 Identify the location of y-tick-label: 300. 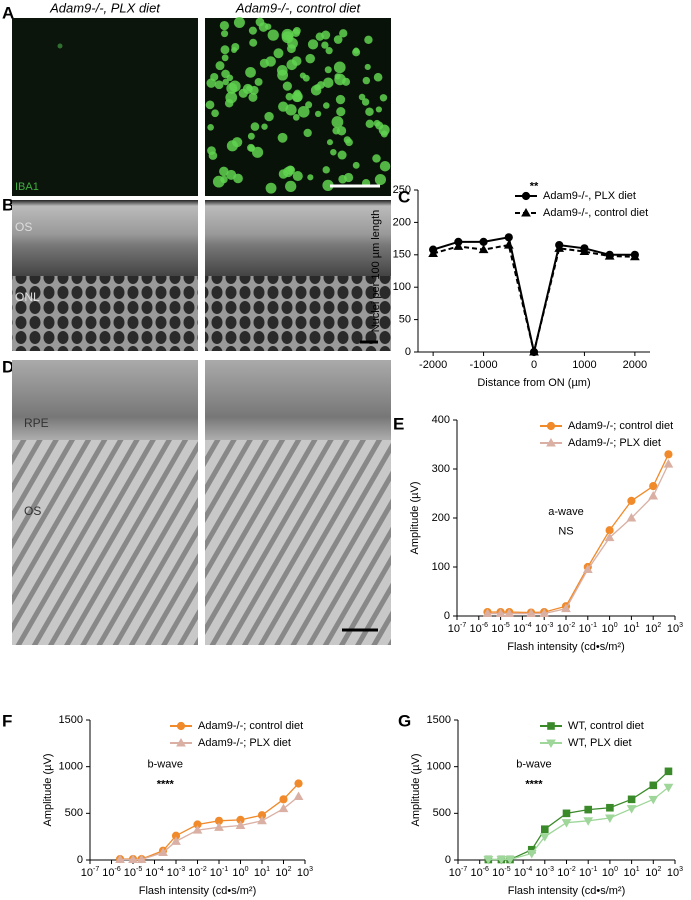
(441, 469).